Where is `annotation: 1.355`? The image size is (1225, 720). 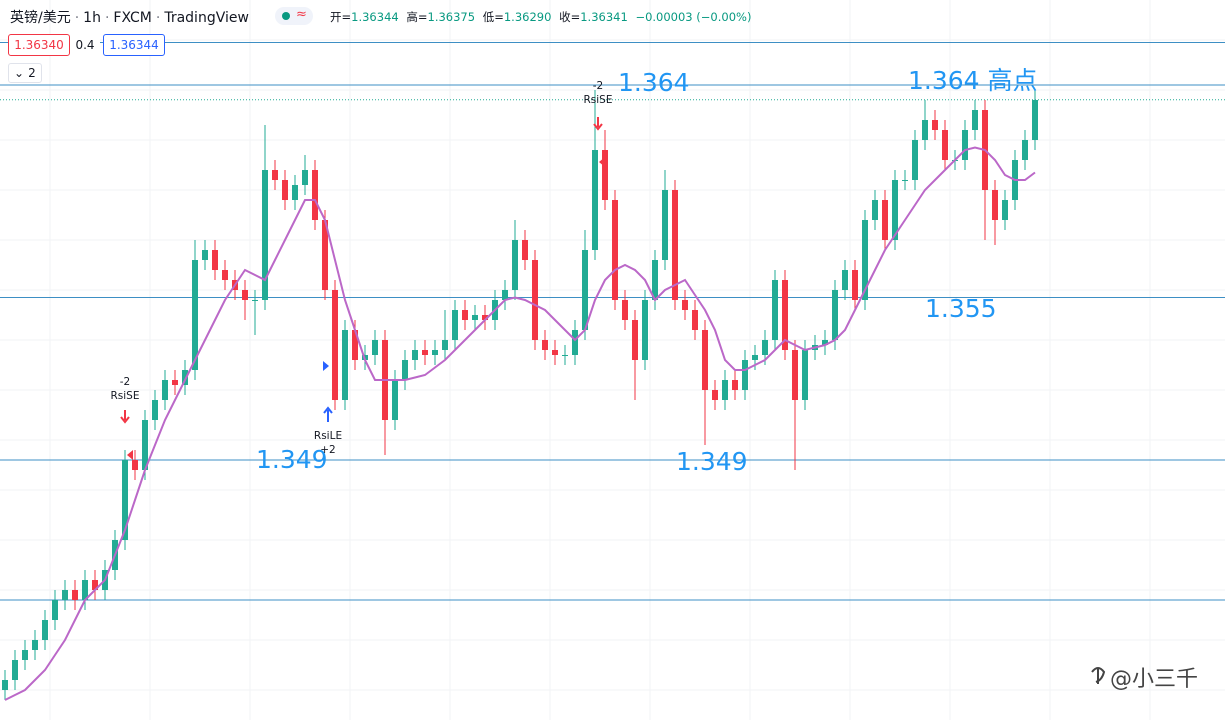
annotation: 1.355 is located at coordinates (961, 308).